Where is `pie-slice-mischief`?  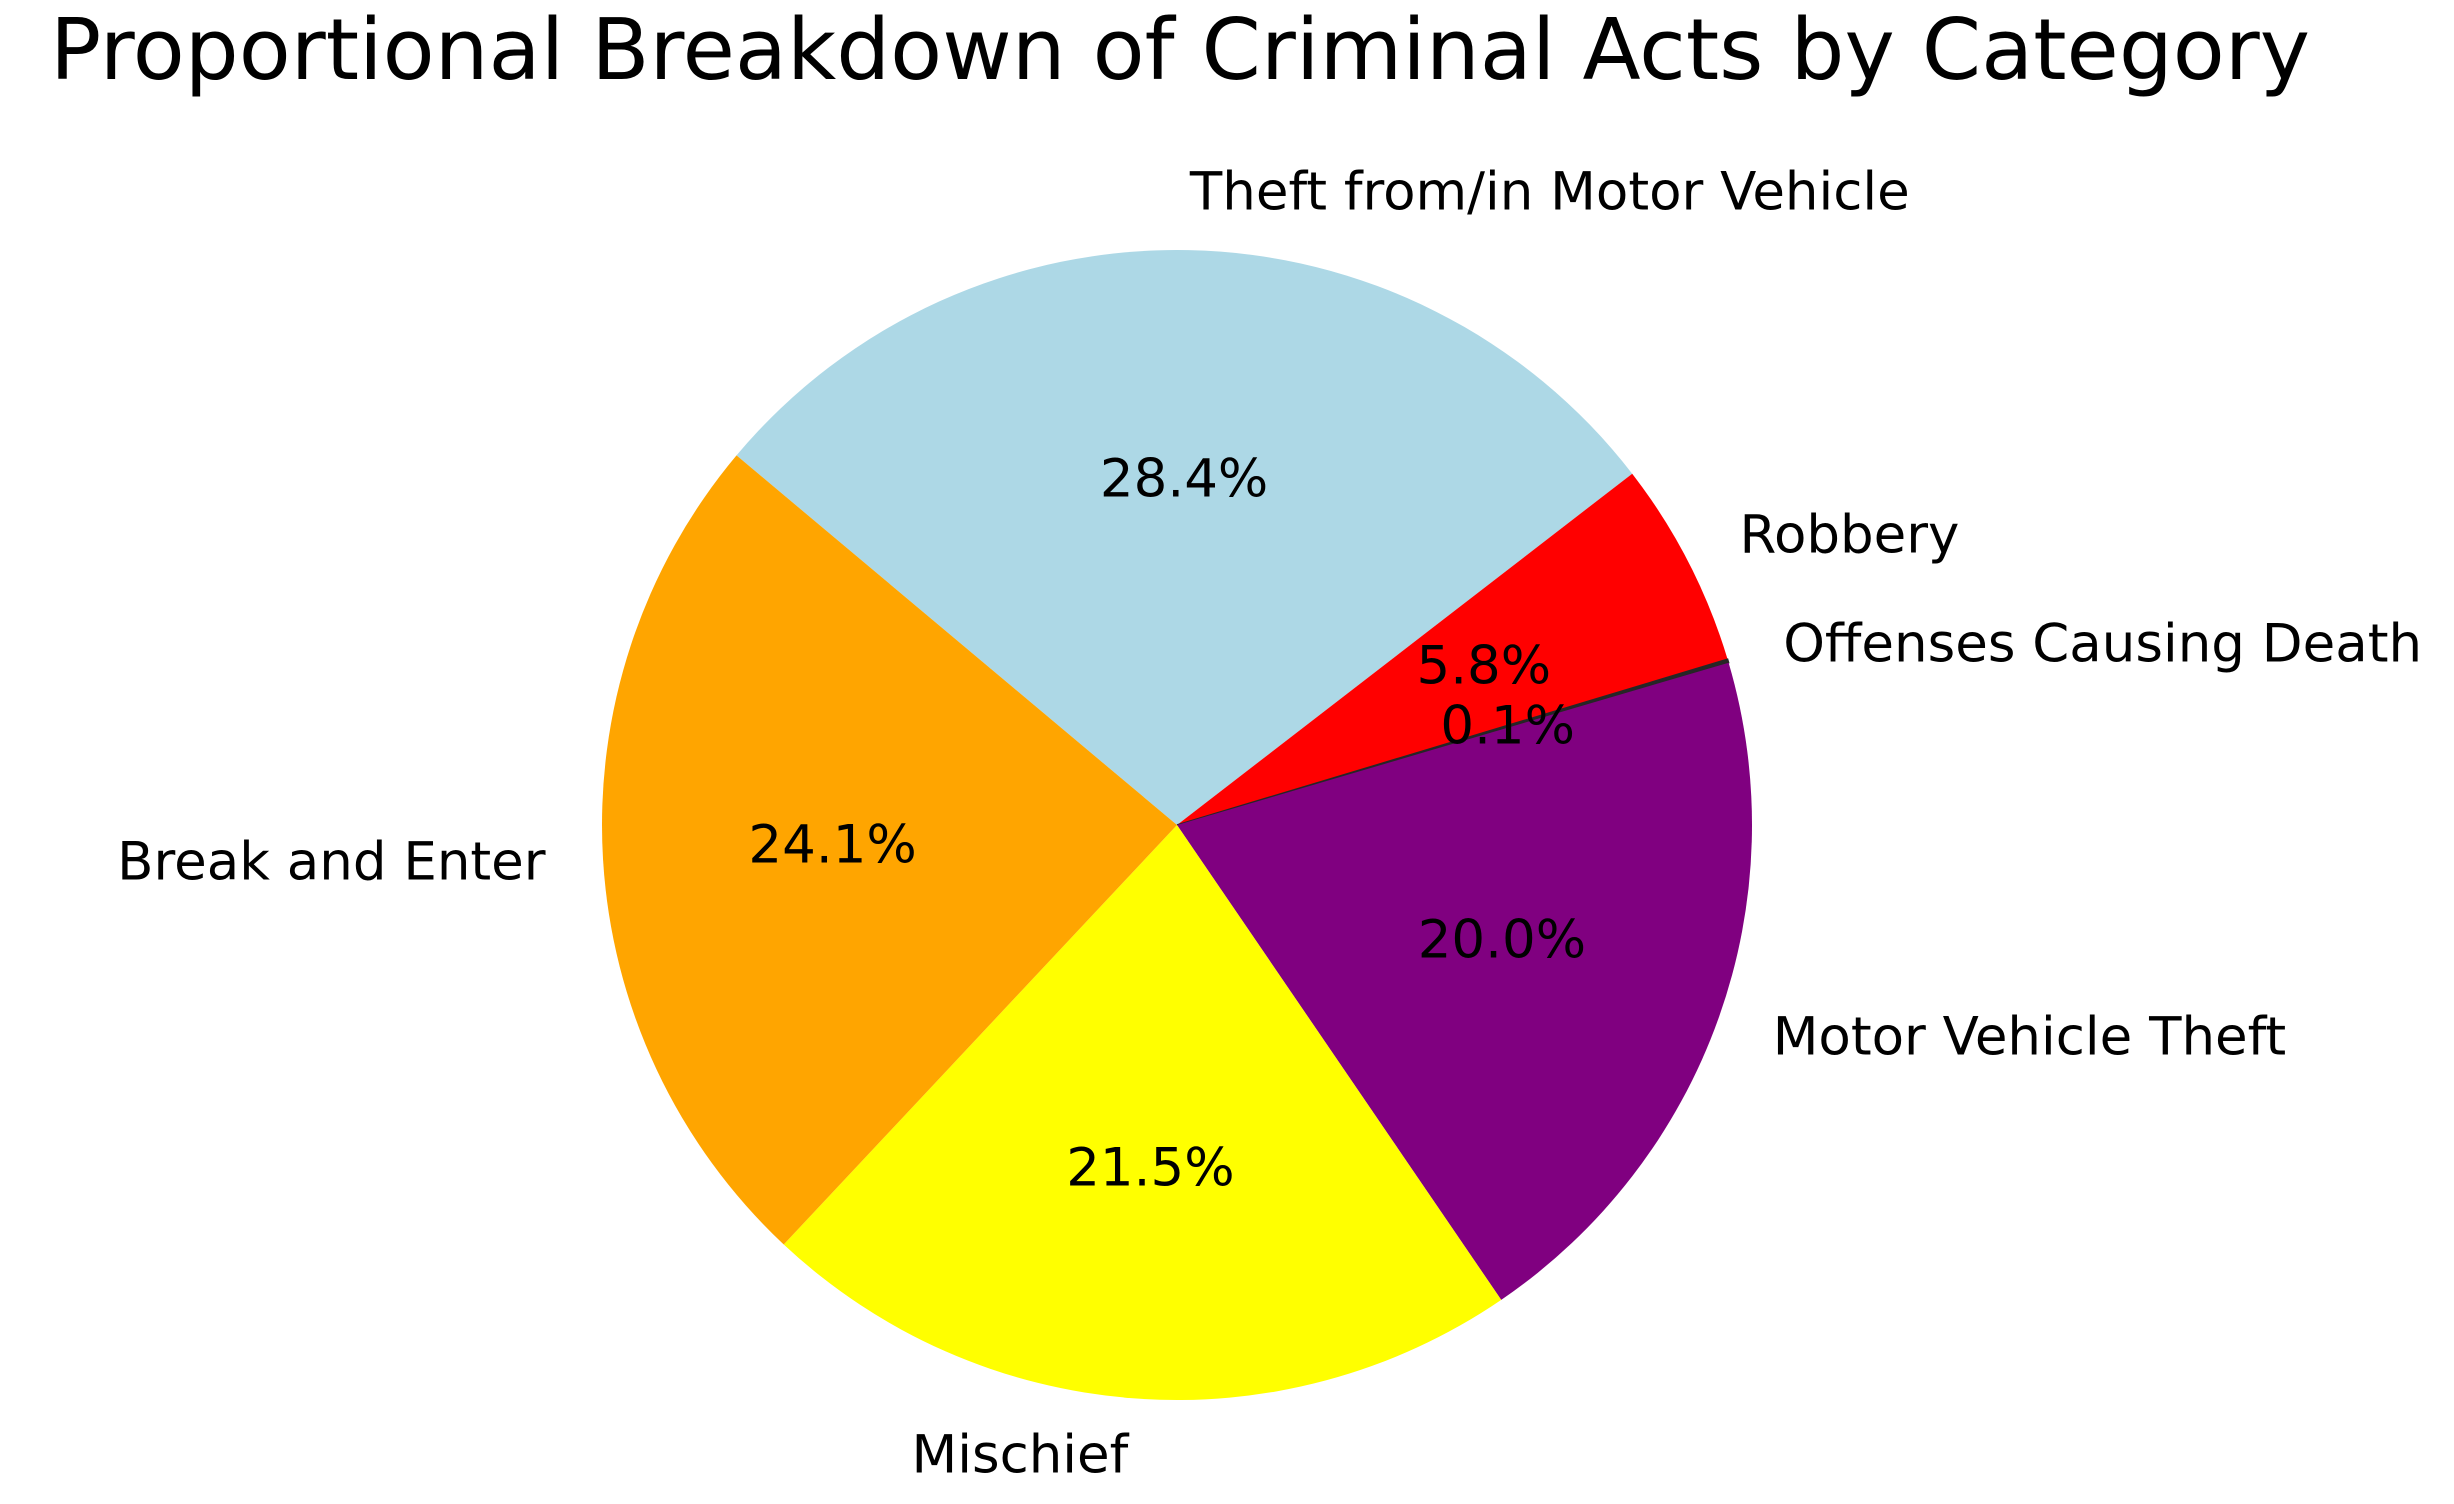 pie-slice-mischief is located at coordinates (1142, 1113).